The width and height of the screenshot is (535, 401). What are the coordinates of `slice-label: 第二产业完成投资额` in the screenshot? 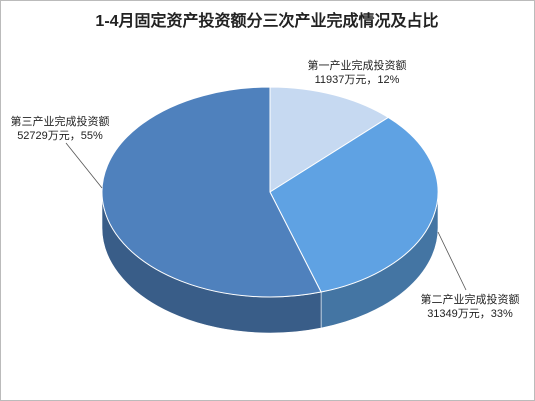 It's located at (470, 299).